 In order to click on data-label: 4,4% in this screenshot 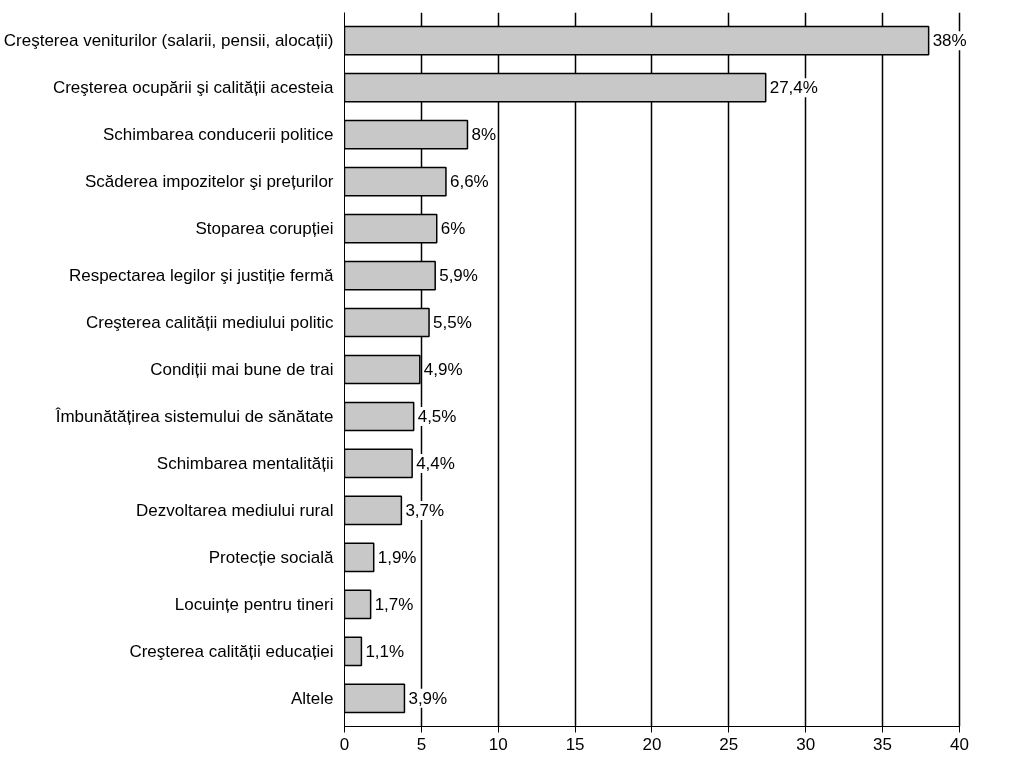, I will do `click(435, 463)`.